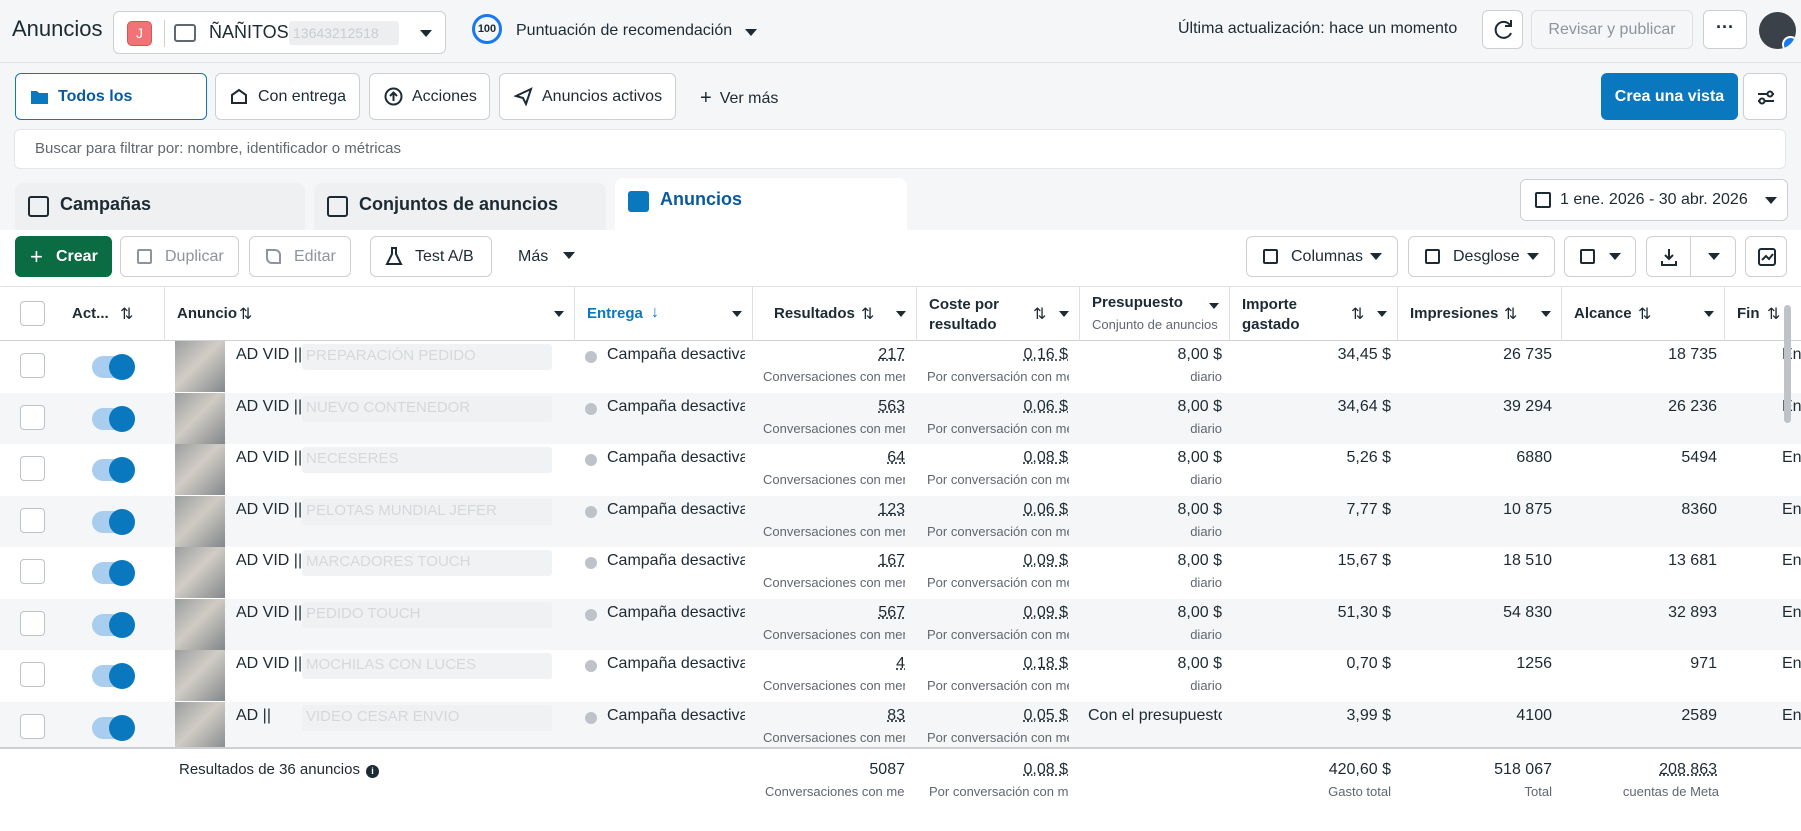  Describe the element at coordinates (1654, 200) in the screenshot. I see `date-range-picker: 1 ene. 2026 - 30 abr. 2026` at that location.